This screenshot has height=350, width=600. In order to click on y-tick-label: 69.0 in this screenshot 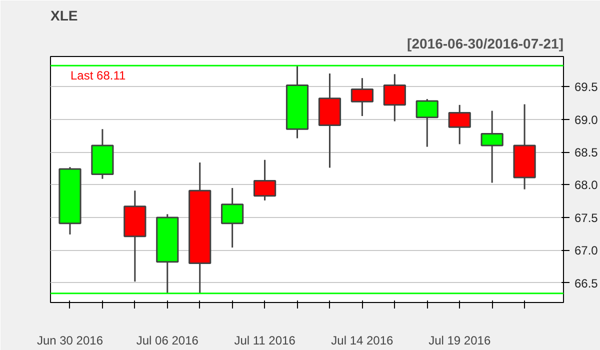, I will do `click(586, 119)`.